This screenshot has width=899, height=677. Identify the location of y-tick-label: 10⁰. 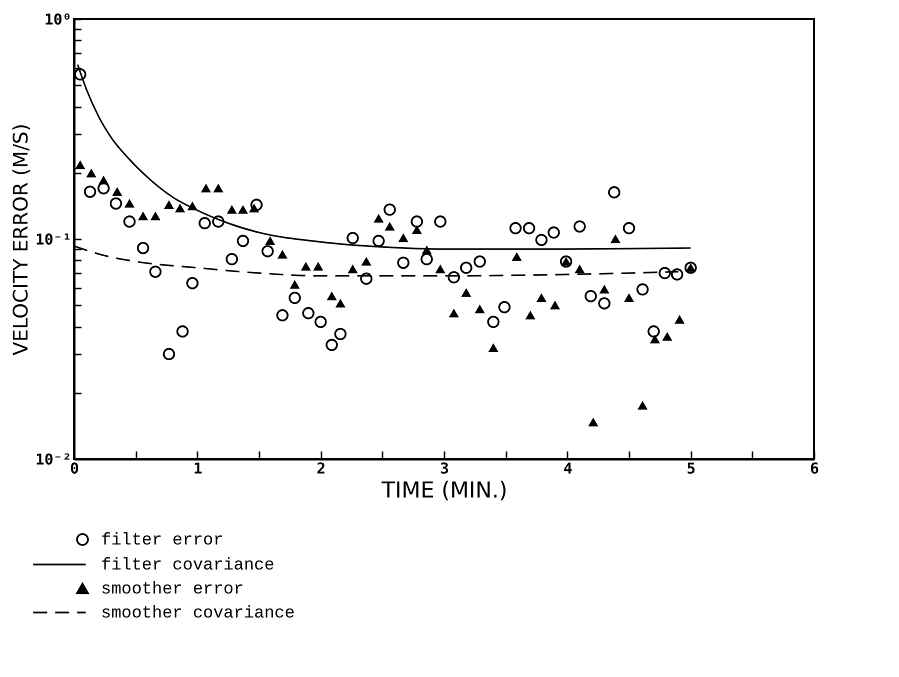
(58, 19).